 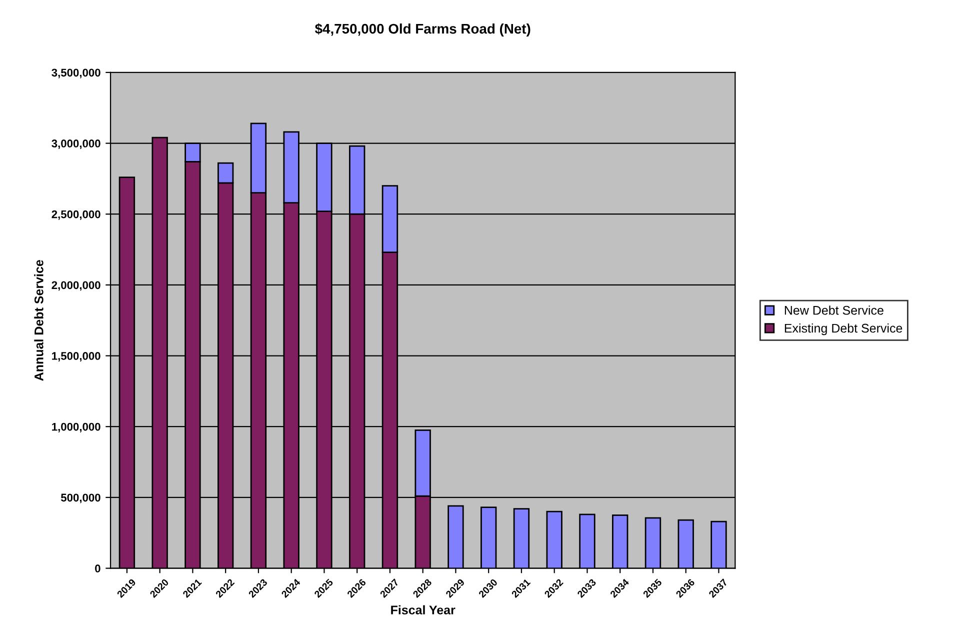 I want to click on legend-label: Existing Debt Service, so click(x=843, y=329).